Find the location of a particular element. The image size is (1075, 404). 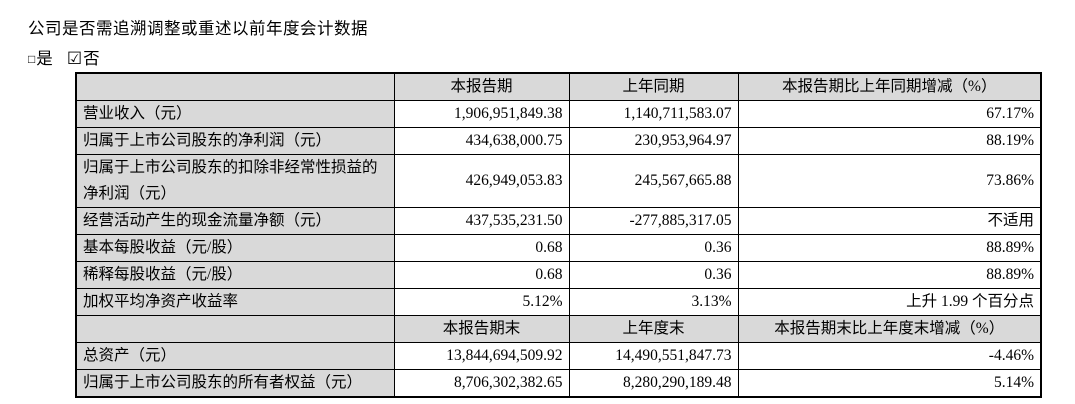

option-no: ☑否 is located at coordinates (83, 58).